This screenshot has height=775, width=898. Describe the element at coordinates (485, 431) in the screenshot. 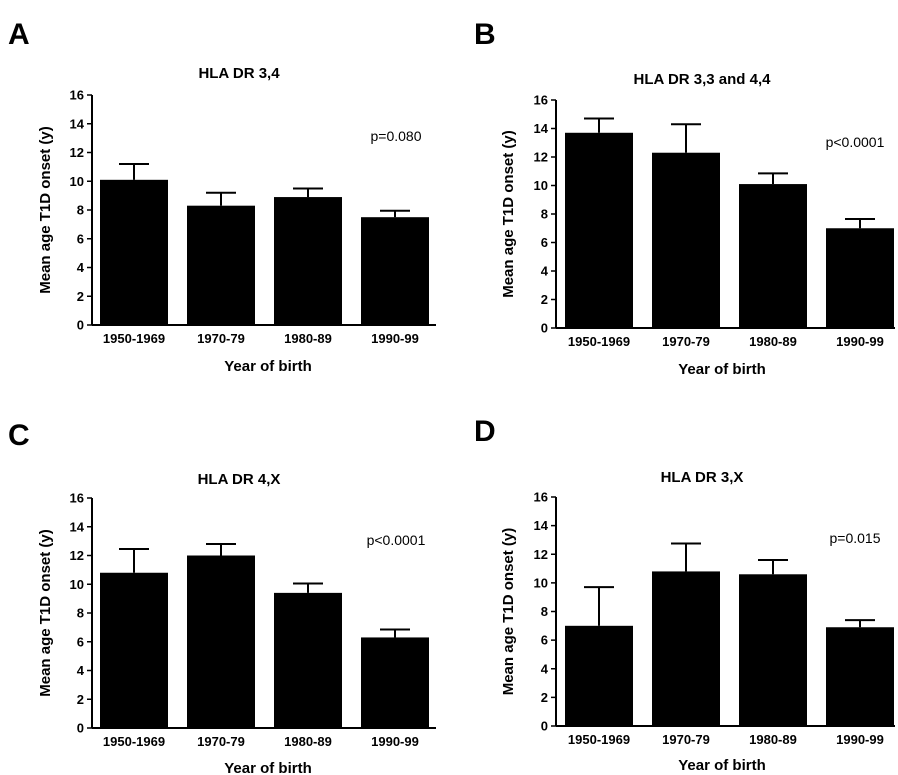

I see `panel-letter: D` at that location.